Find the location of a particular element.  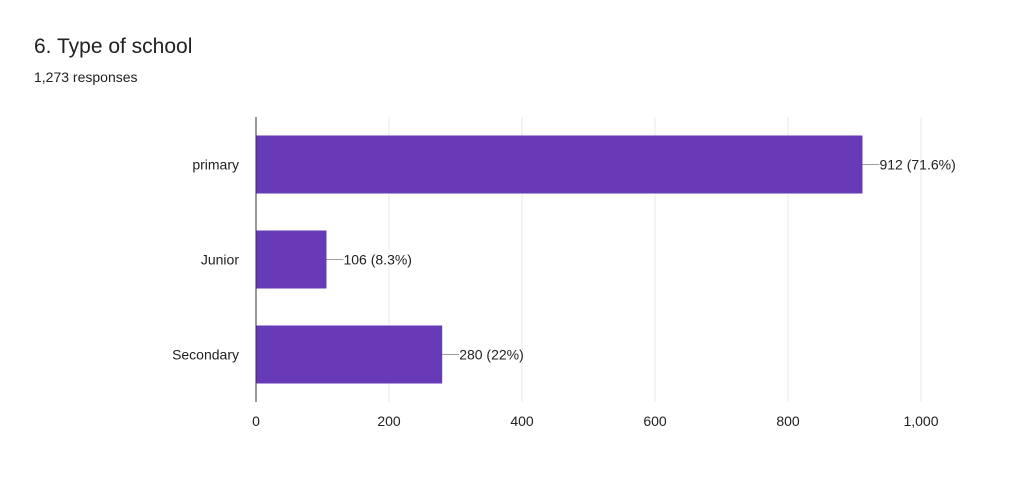

x-tick-label: 200 is located at coordinates (389, 421).